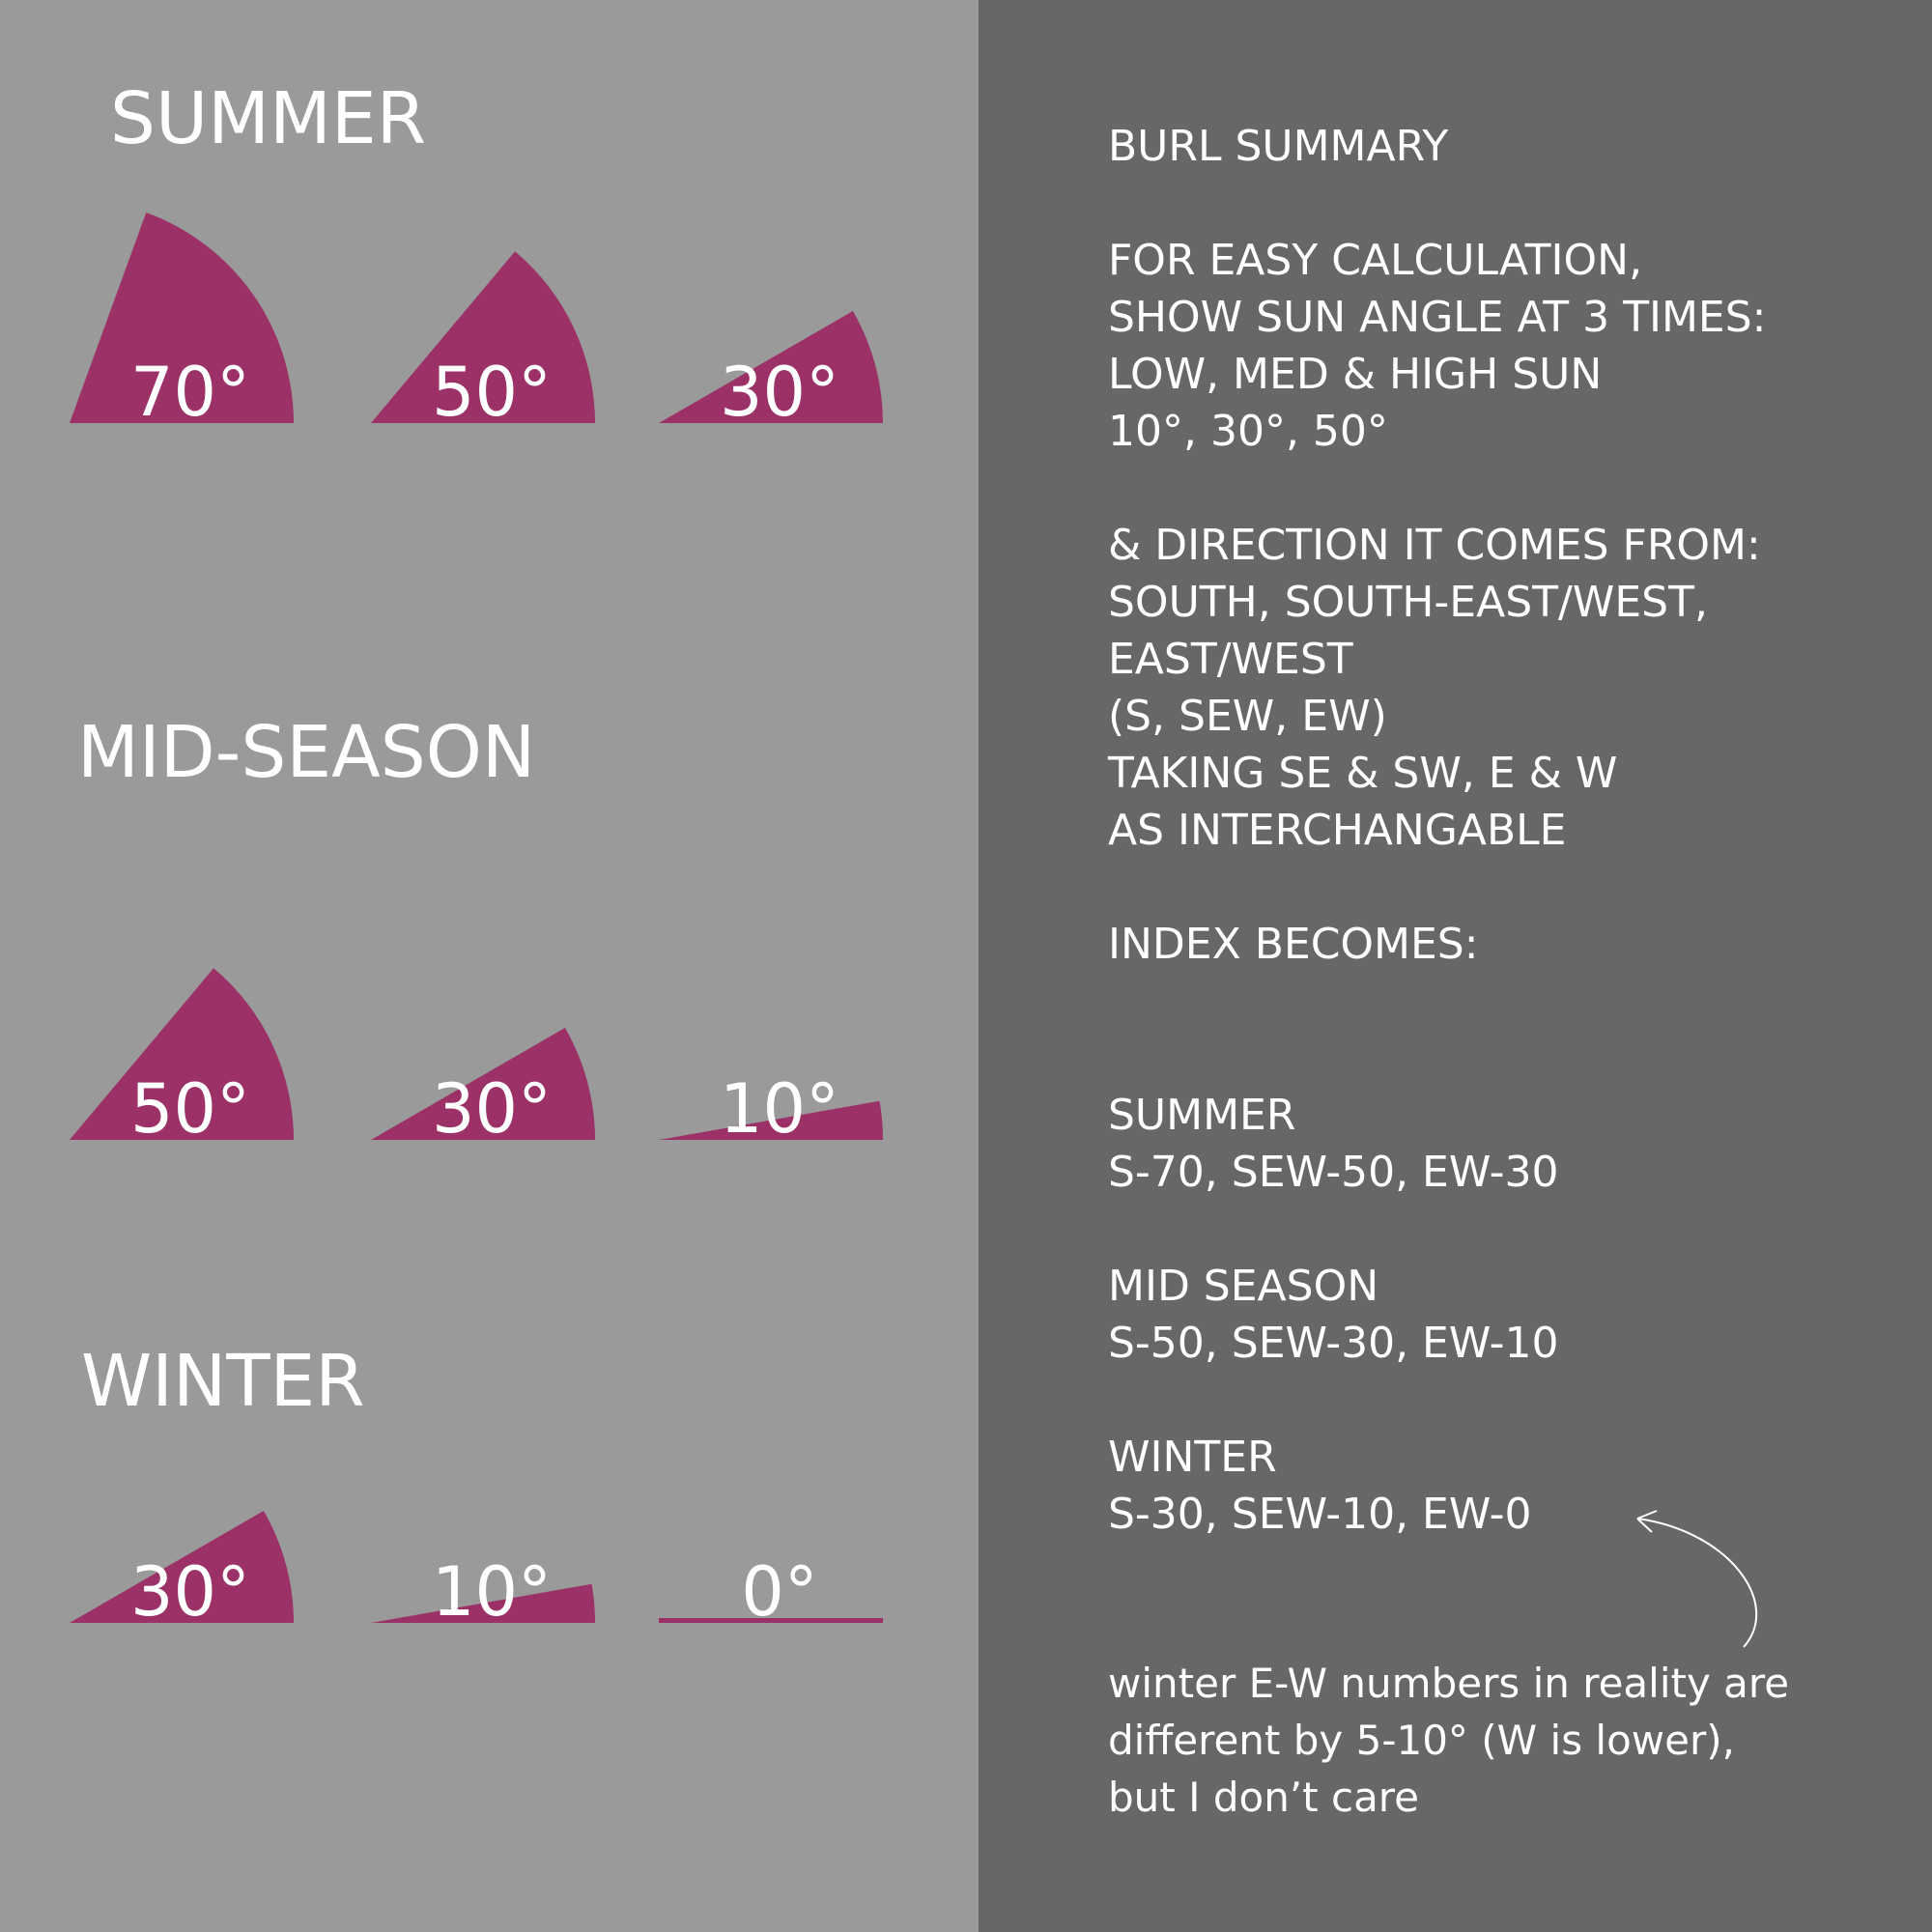  I want to click on wedge-mid-season-30-label: 30°, so click(492, 1109).